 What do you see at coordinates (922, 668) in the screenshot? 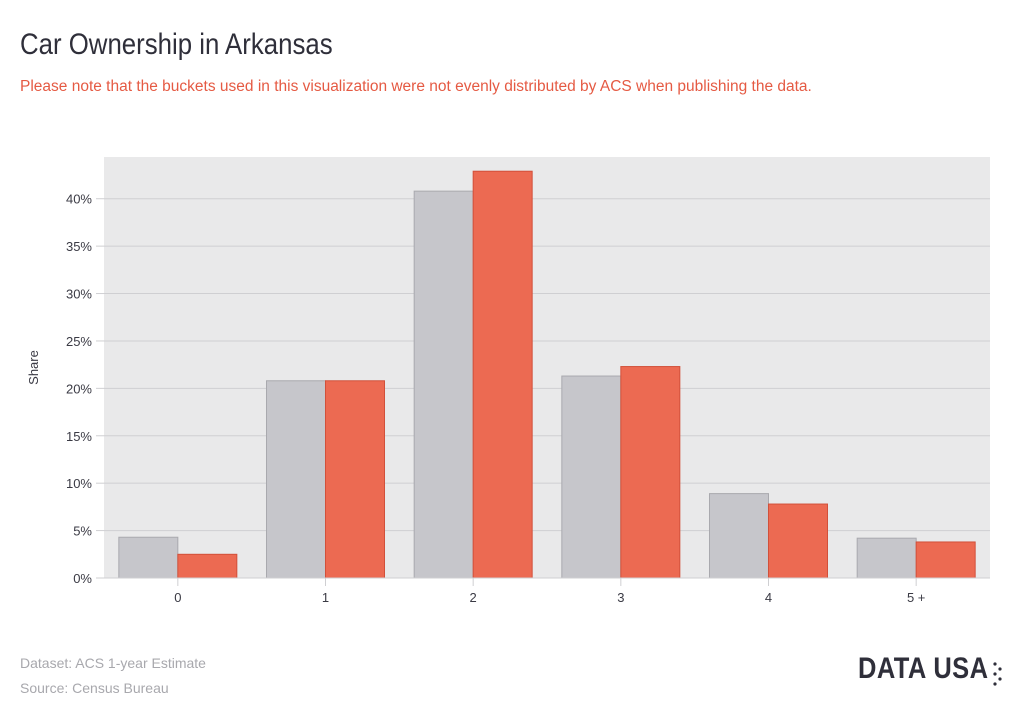
I see `data-usa-logo: DATA USA` at bounding box center [922, 668].